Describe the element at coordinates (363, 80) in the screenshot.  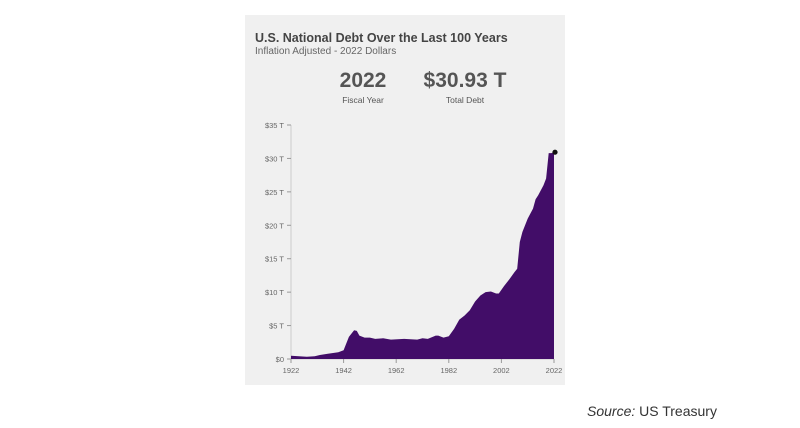
I see `fiscal-year-value: 2022` at that location.